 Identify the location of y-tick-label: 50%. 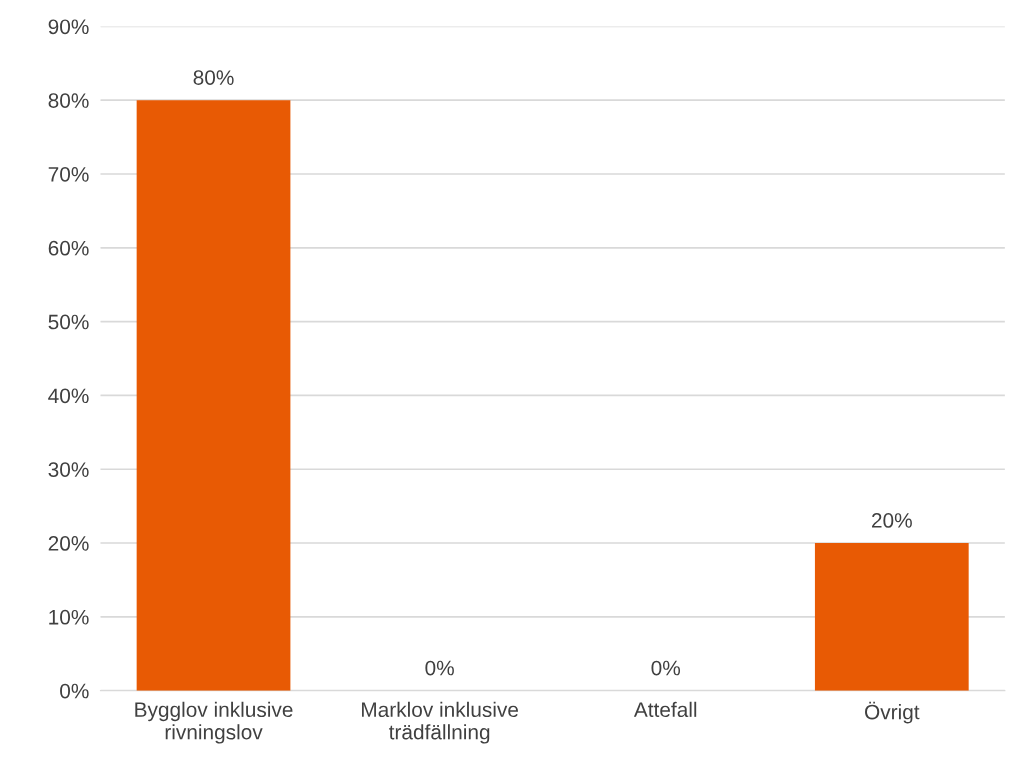
(68, 322).